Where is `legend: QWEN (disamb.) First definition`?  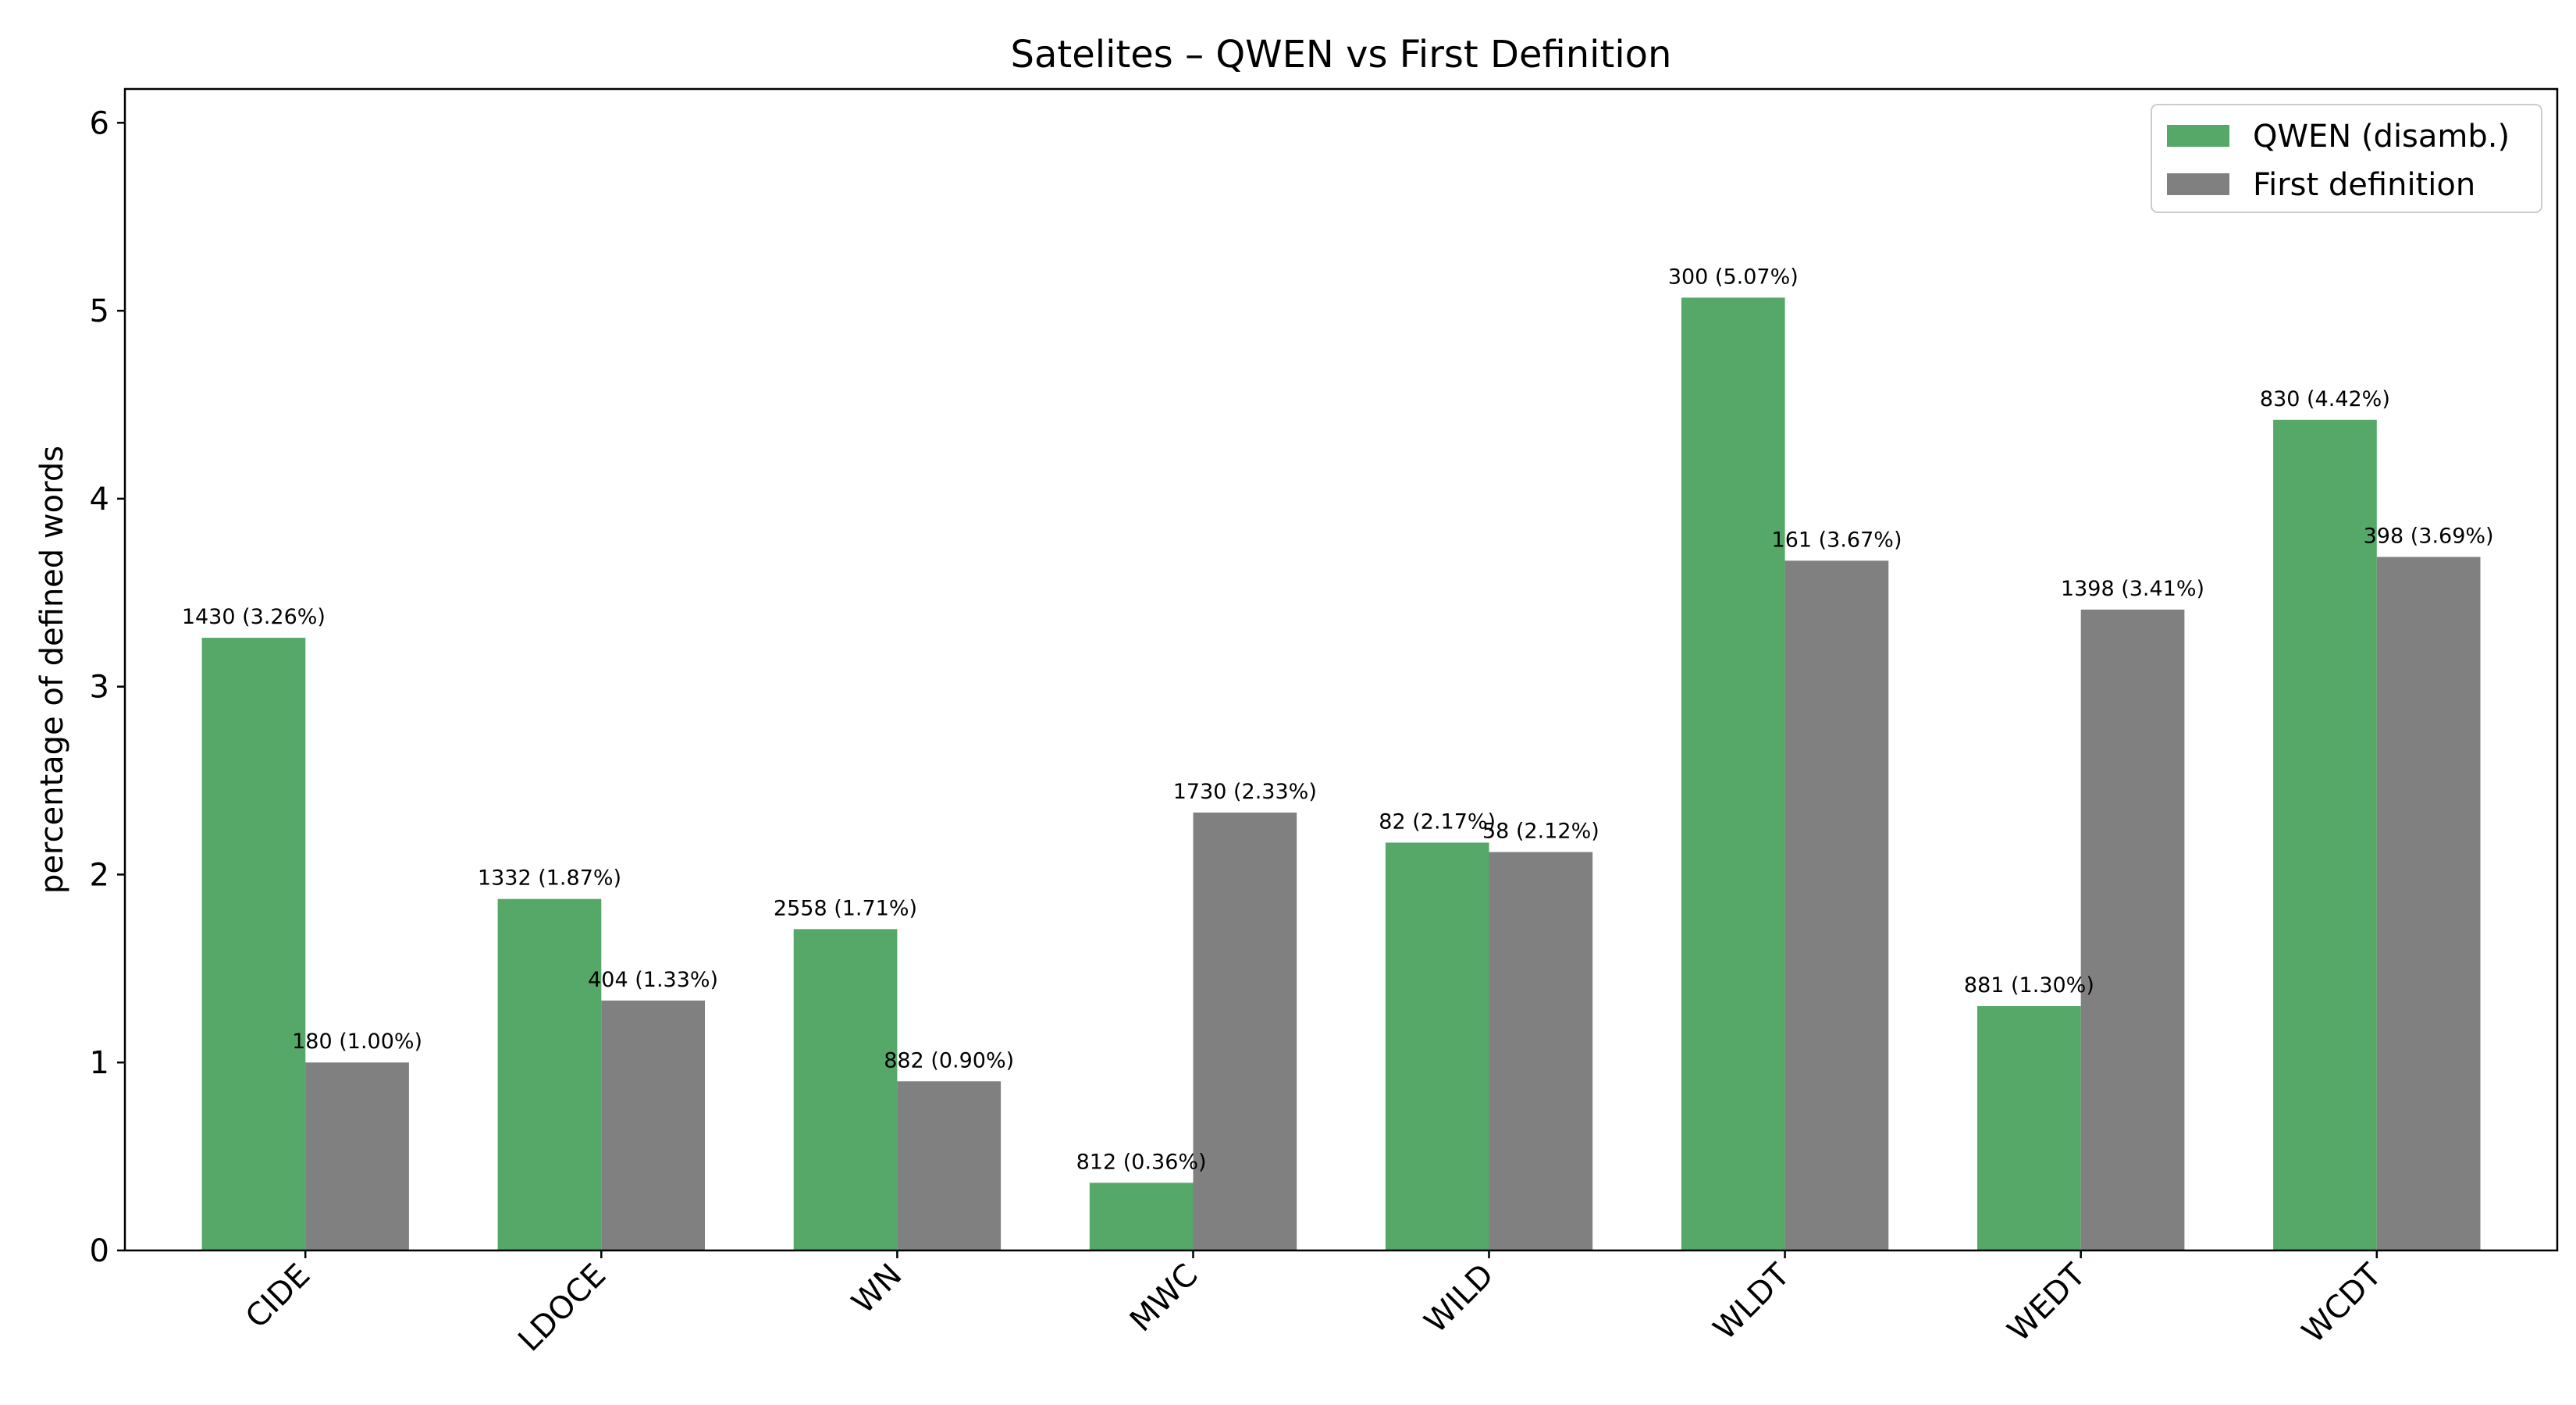 legend: QWEN (disamb.) First definition is located at coordinates (2346, 159).